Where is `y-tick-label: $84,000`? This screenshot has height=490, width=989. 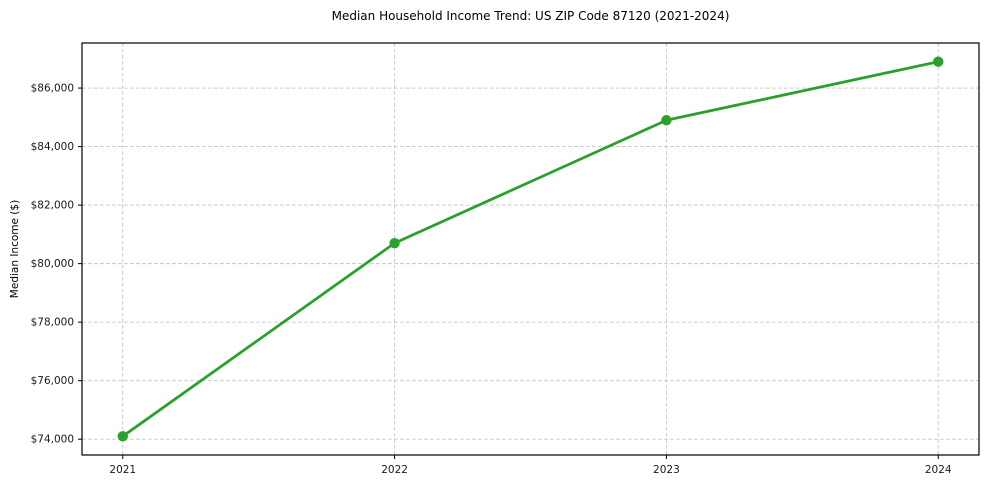 y-tick-label: $84,000 is located at coordinates (52, 147).